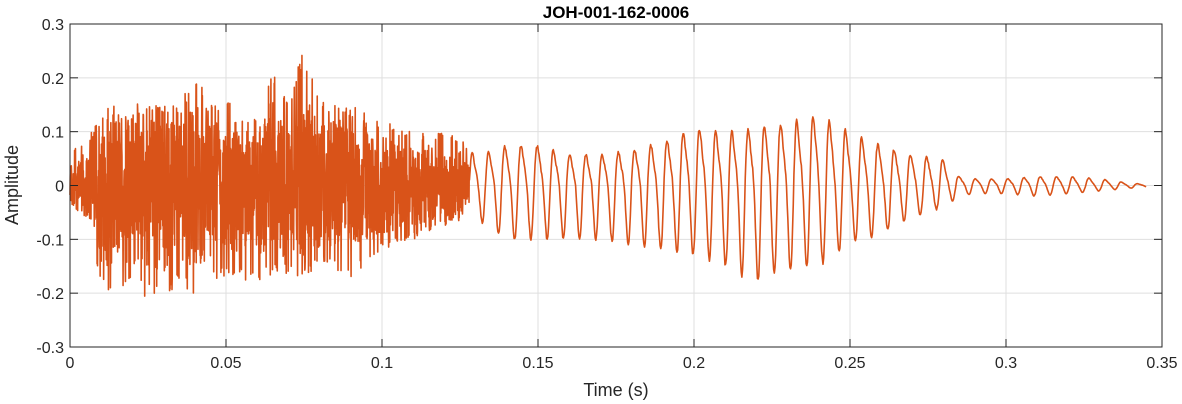  Describe the element at coordinates (537, 363) in the screenshot. I see `x-tick-label: 0.15` at that location.